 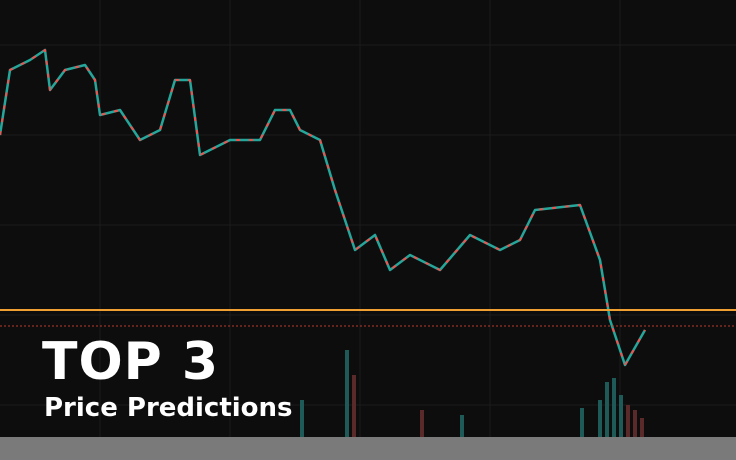 I want to click on headline-subtitle: Price Predictions, so click(x=168, y=408).